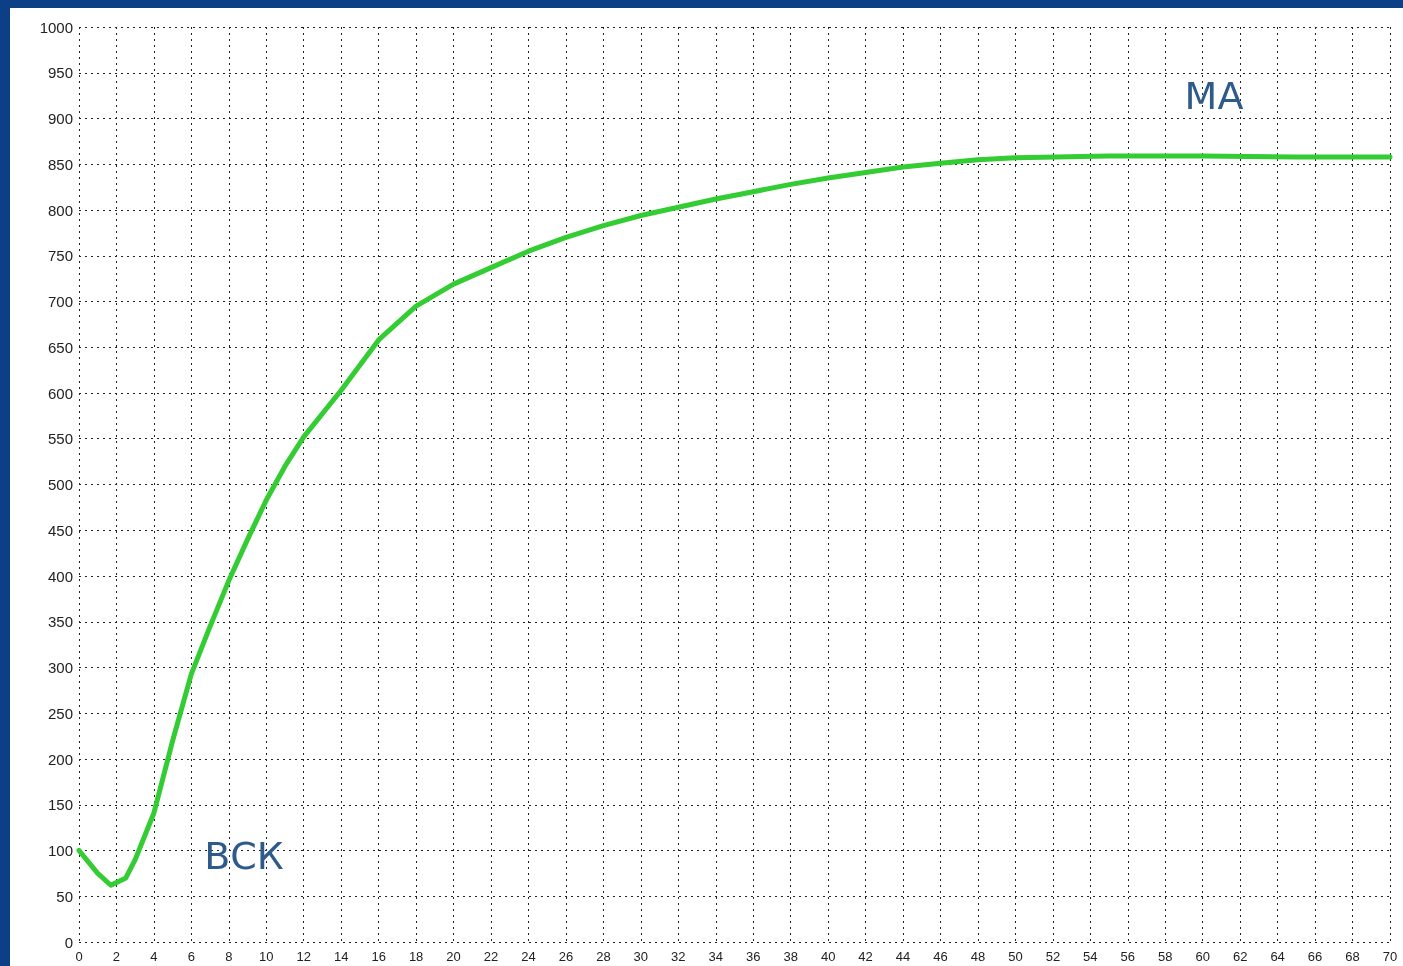 Image resolution: width=1403 pixels, height=966 pixels. Describe the element at coordinates (940, 956) in the screenshot. I see `x-tick-label: 46` at that location.